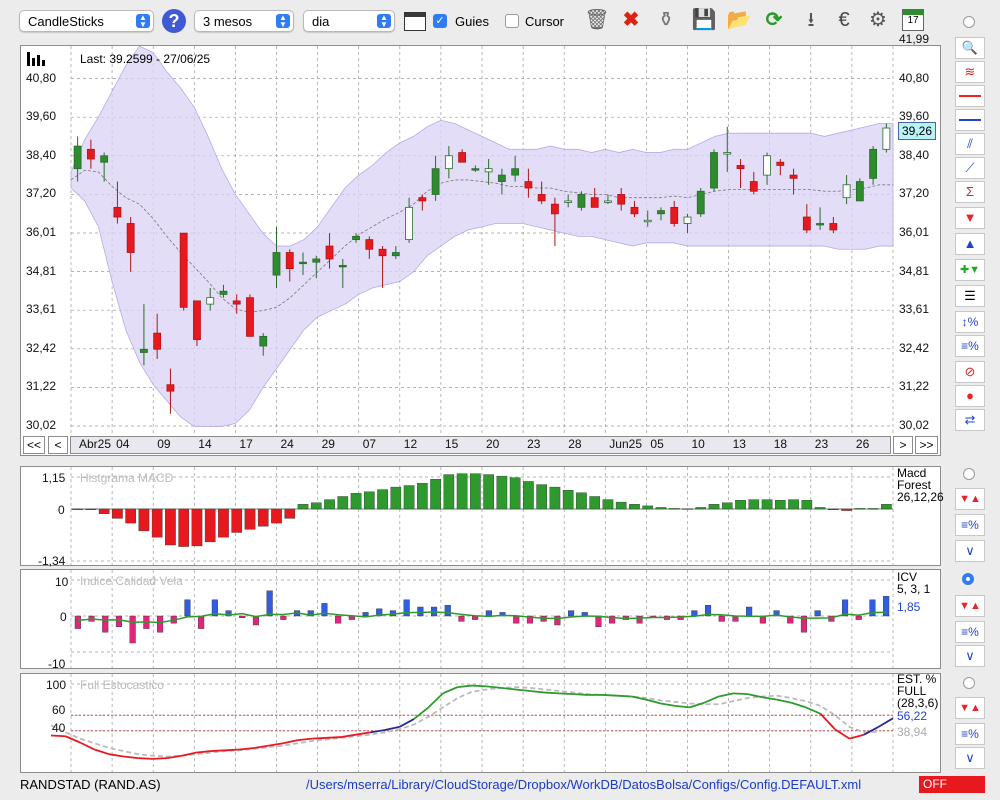  Describe the element at coordinates (575, 444) in the screenshot. I see `x-tick-label: 28` at that location.